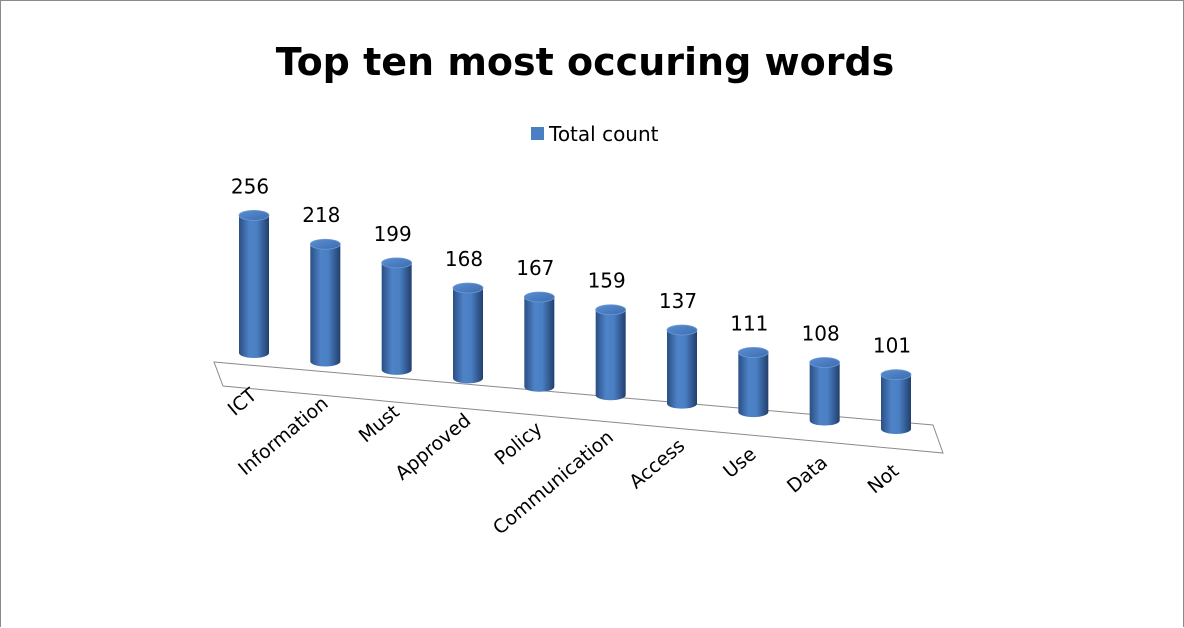 This screenshot has height=628, width=1184. What do you see at coordinates (535, 268) in the screenshot?
I see `value-label: 167` at bounding box center [535, 268].